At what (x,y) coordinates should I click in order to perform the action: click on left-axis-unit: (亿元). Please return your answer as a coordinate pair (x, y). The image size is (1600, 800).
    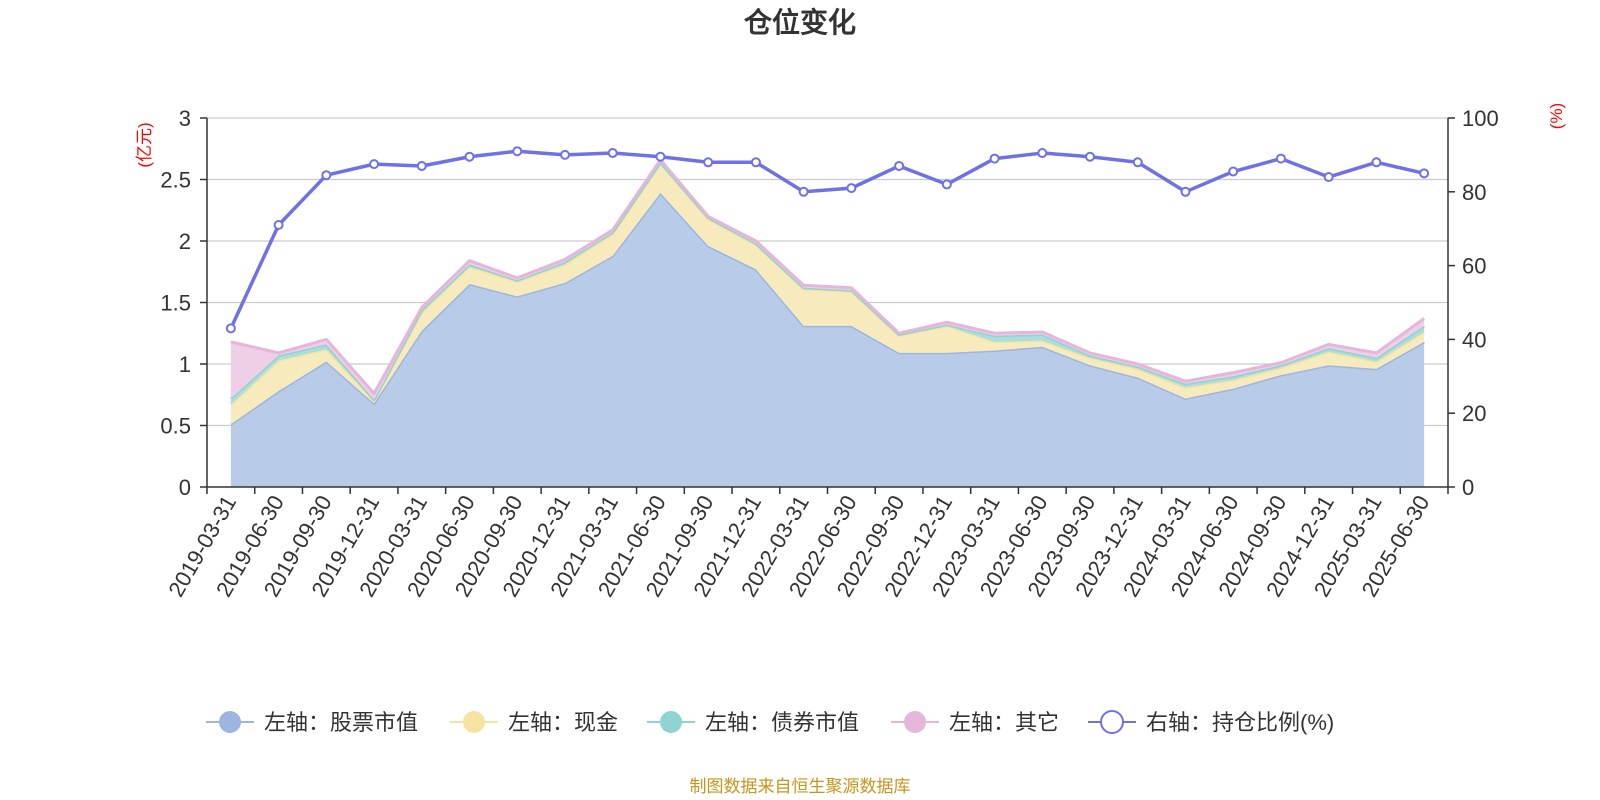
    Looking at the image, I should click on (144, 144).